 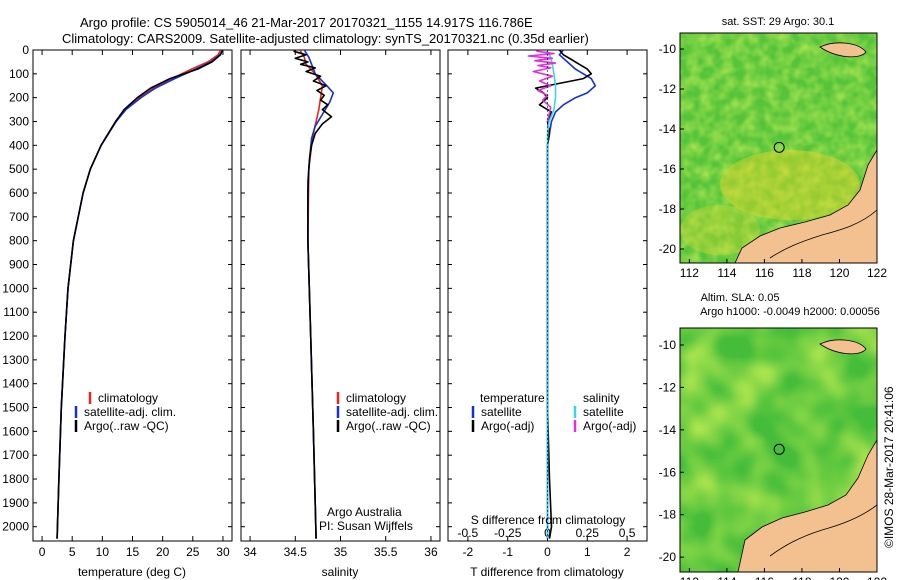 I want to click on y-tick-label: 1300, so click(x=15, y=360).